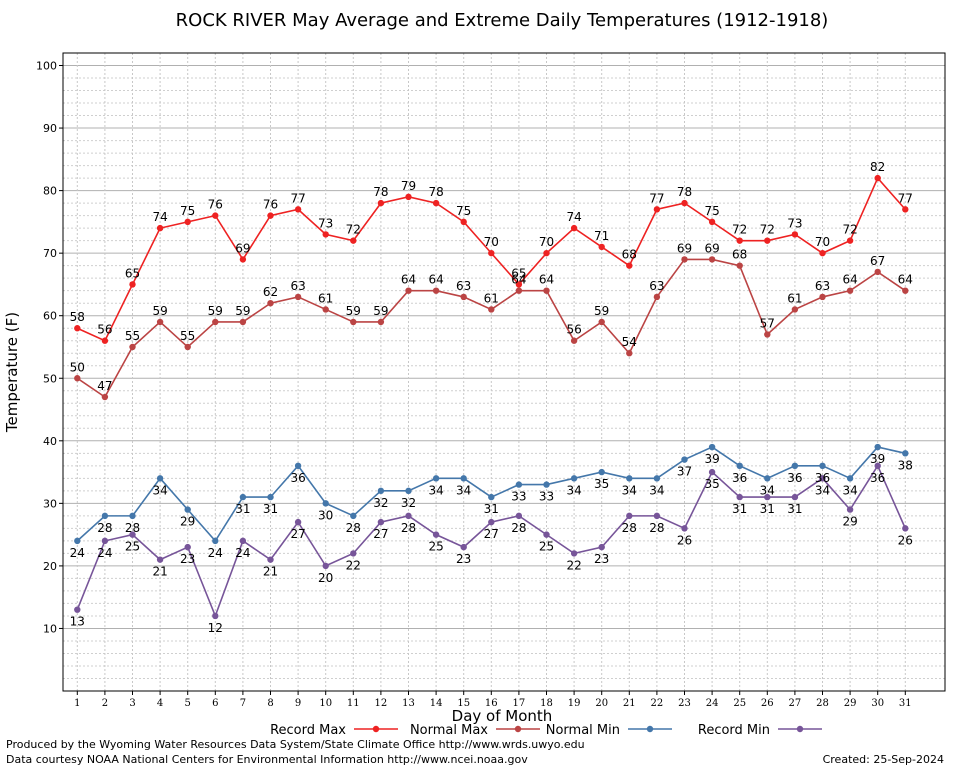  What do you see at coordinates (684, 703) in the screenshot?
I see `x-tick-label: 23` at bounding box center [684, 703].